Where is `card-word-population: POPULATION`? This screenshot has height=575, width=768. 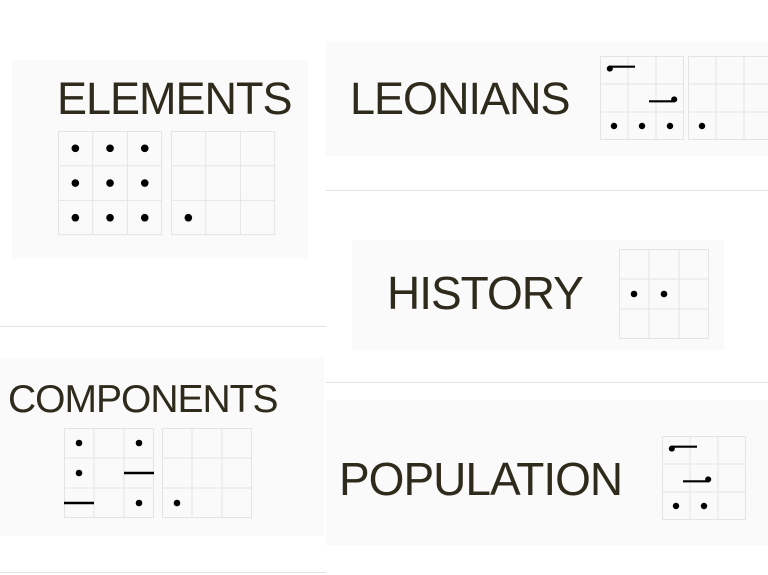
card-word-population: POPULATION is located at coordinates (481, 479).